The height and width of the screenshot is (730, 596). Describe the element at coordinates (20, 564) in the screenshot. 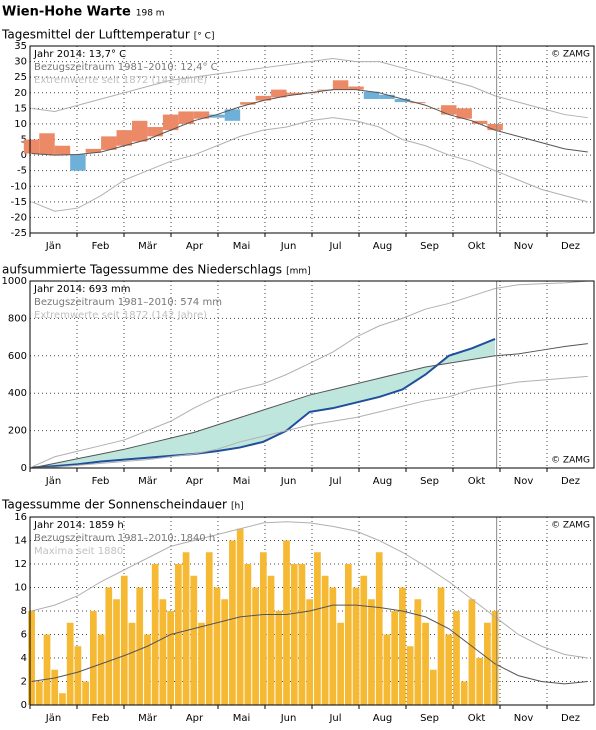

I see `y-tick-label: 12` at that location.